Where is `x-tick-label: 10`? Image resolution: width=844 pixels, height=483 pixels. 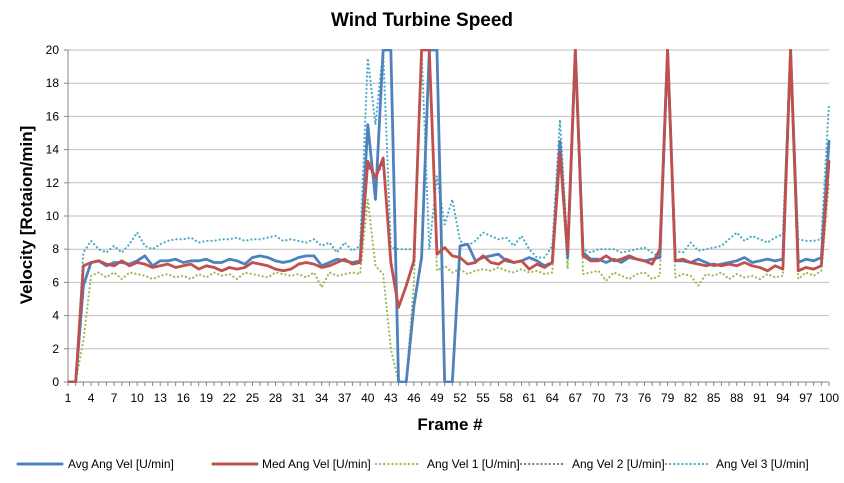
x-tick-label: 10 is located at coordinates (138, 398).